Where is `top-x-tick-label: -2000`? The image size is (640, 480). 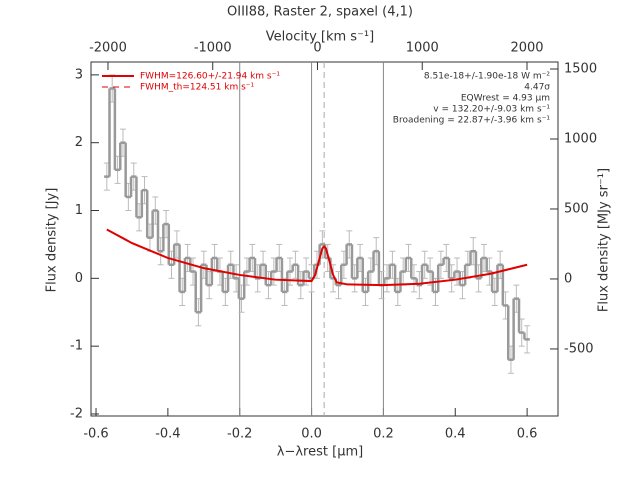
top-x-tick-label: -2000 is located at coordinates (108, 48).